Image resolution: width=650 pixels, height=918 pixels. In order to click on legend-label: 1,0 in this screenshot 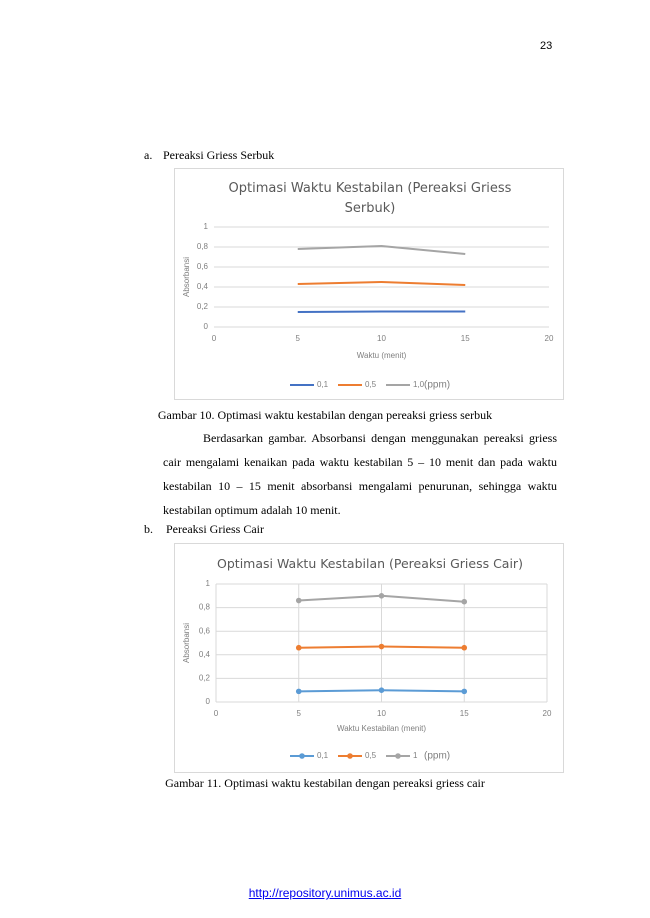, I will do `click(419, 384)`.